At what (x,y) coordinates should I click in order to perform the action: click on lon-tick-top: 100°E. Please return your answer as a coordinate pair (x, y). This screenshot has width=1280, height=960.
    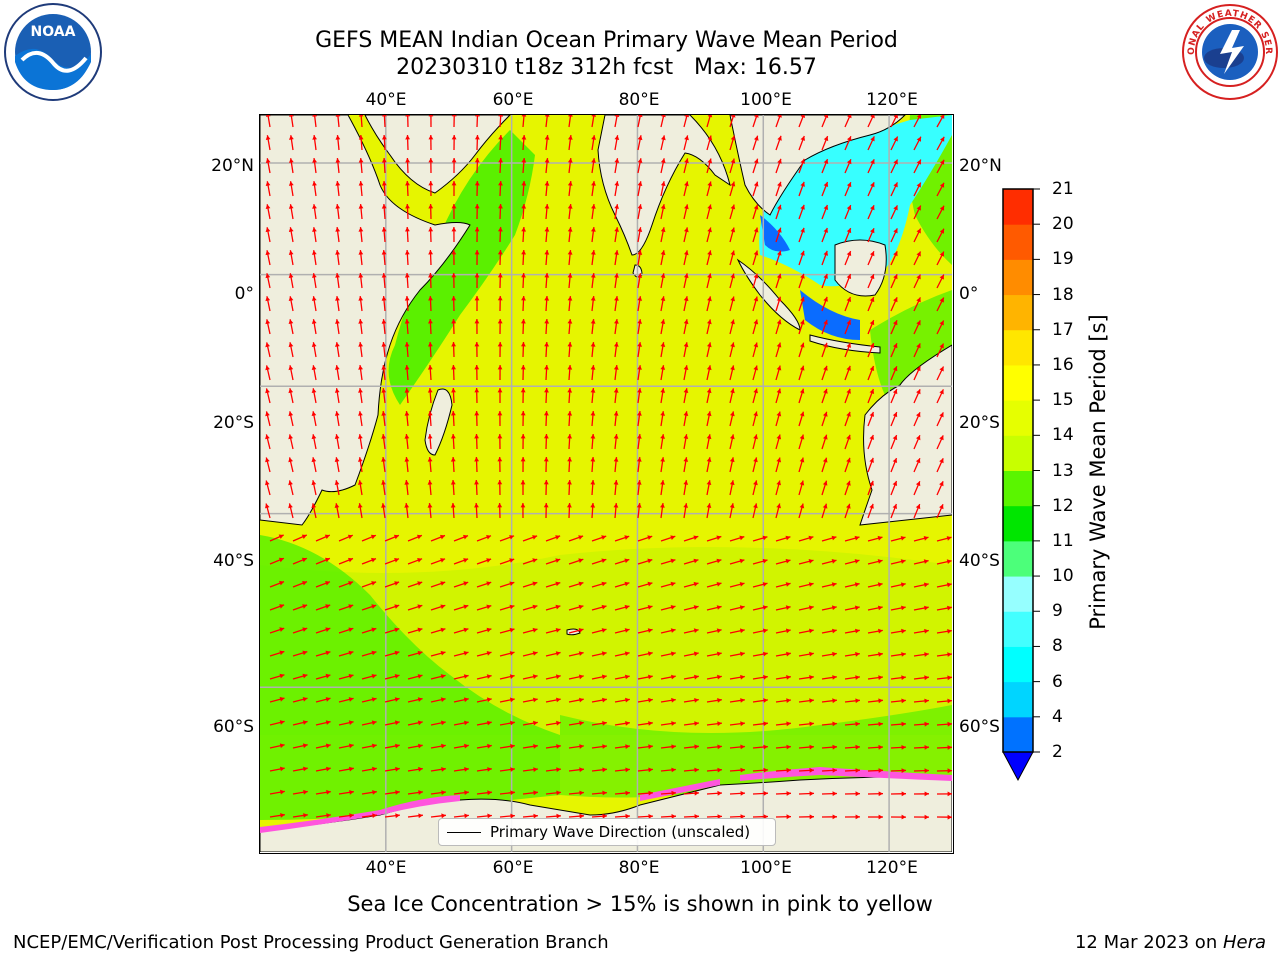
    Looking at the image, I should click on (766, 100).